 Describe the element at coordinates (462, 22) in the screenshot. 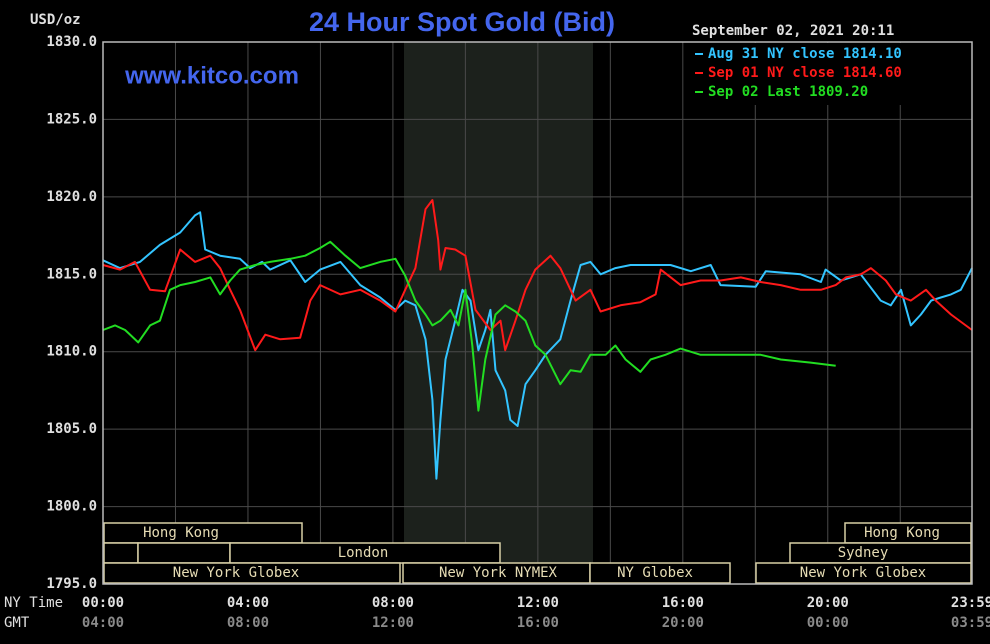

I see `chart-title: 24 Hour Spot Gold (Bid)` at that location.